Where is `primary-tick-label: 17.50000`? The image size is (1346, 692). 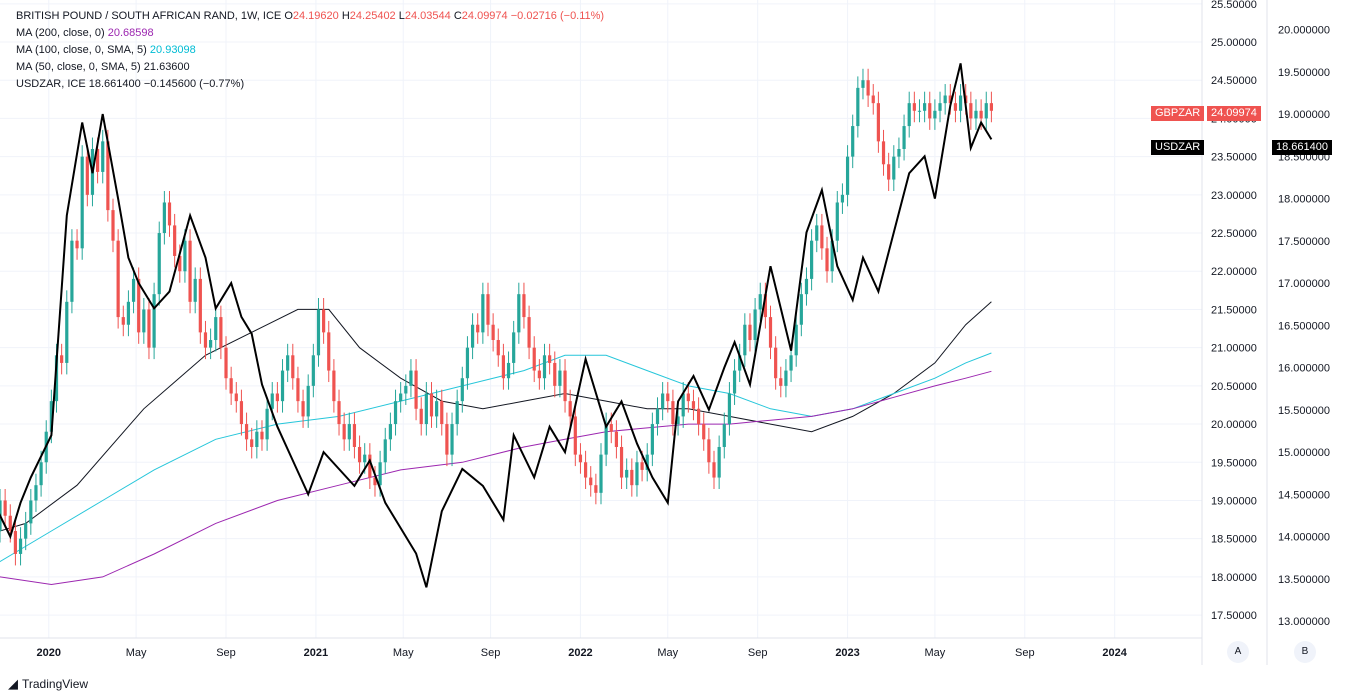 primary-tick-label: 17.50000 is located at coordinates (1234, 616).